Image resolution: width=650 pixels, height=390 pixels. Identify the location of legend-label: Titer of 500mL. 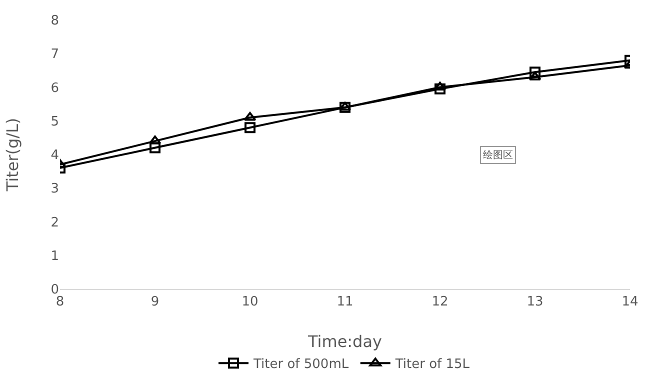
(301, 364).